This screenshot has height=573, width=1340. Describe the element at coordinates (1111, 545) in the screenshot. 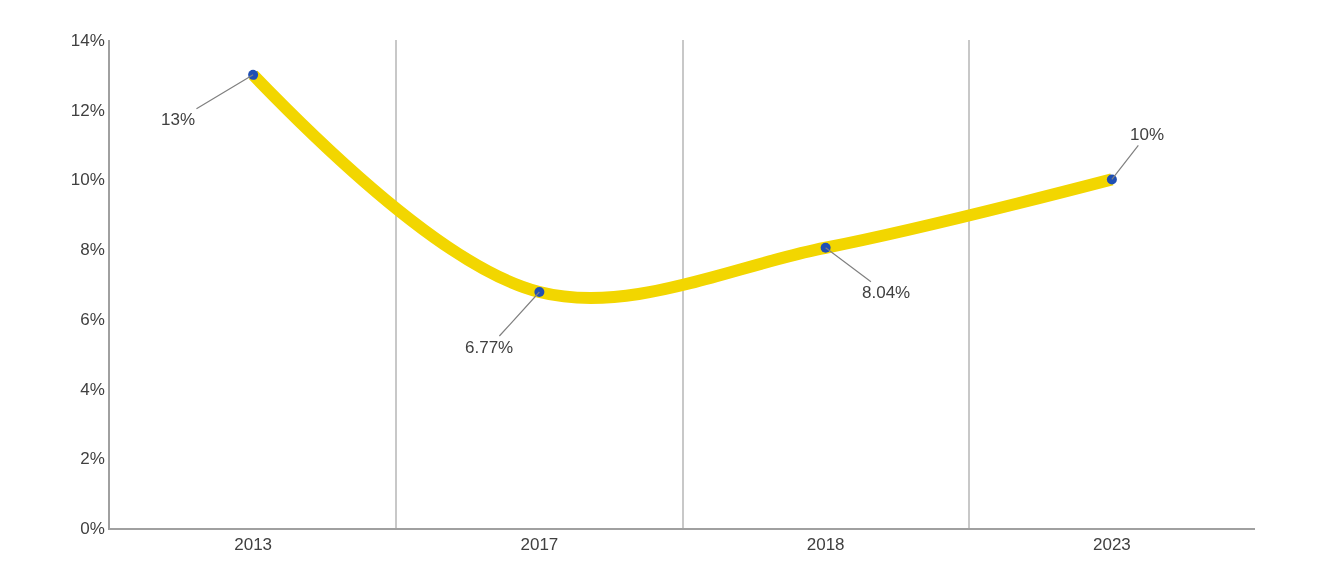

I see `x-tick-label: 2023` at that location.